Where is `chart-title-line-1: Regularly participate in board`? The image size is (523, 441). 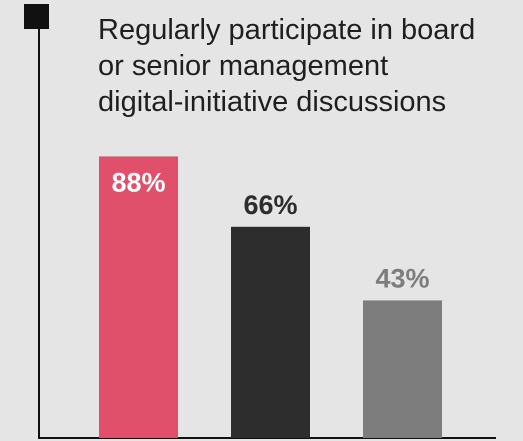 chart-title-line-1: Regularly participate in board is located at coordinates (286, 30).